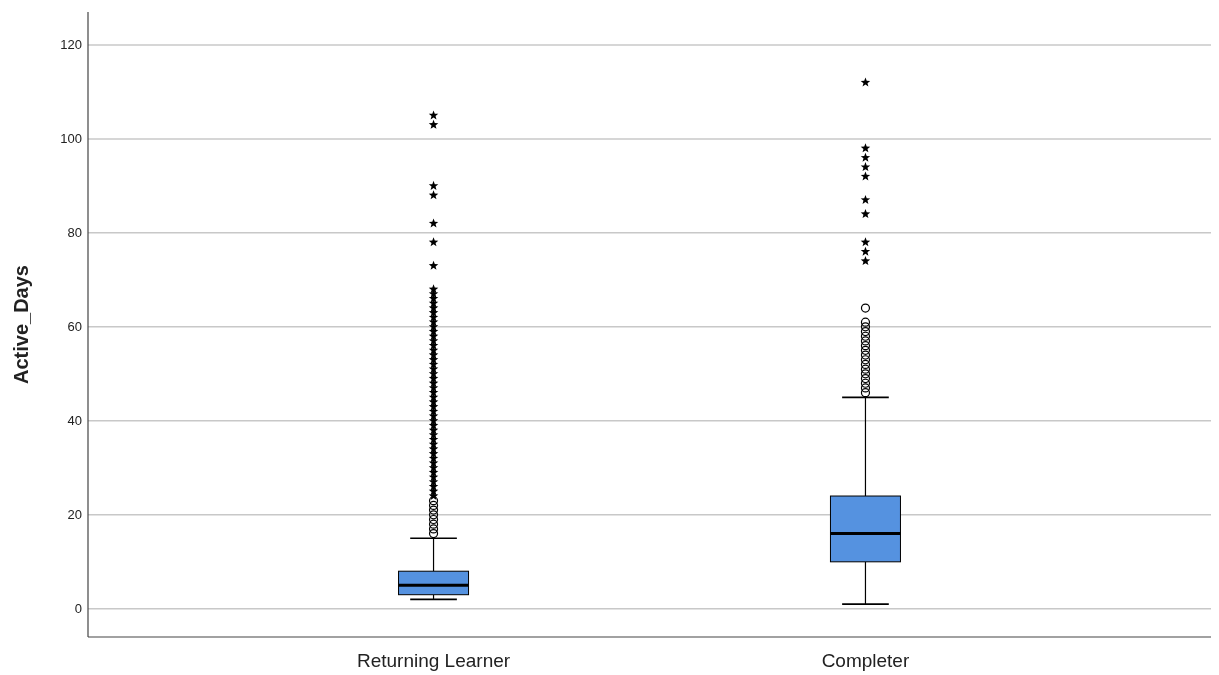  Describe the element at coordinates (74, 421) in the screenshot. I see `y-tick-label: 40` at that location.